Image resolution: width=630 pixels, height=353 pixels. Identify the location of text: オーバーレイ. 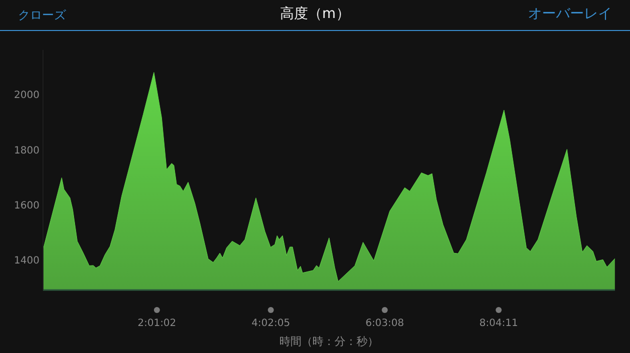
(570, 14).